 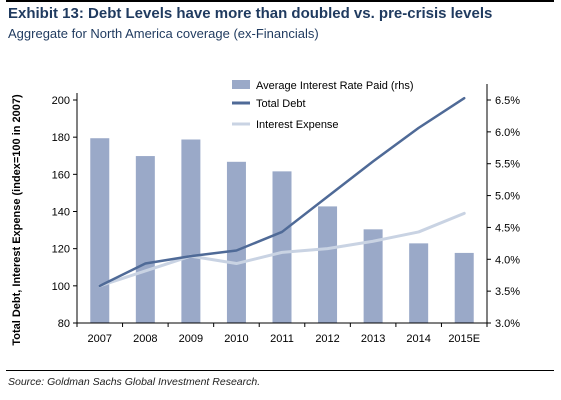 What do you see at coordinates (191, 339) in the screenshot?
I see `x-tick-label: 2009` at bounding box center [191, 339].